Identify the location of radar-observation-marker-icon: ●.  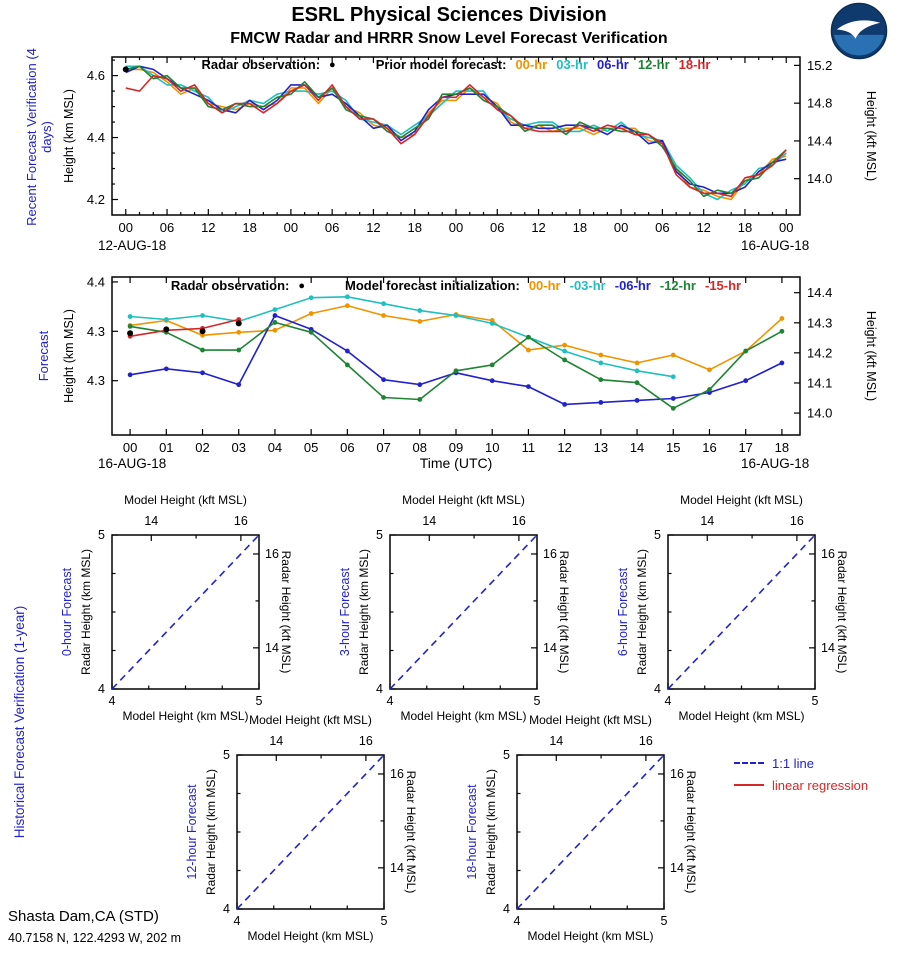
(332, 64).